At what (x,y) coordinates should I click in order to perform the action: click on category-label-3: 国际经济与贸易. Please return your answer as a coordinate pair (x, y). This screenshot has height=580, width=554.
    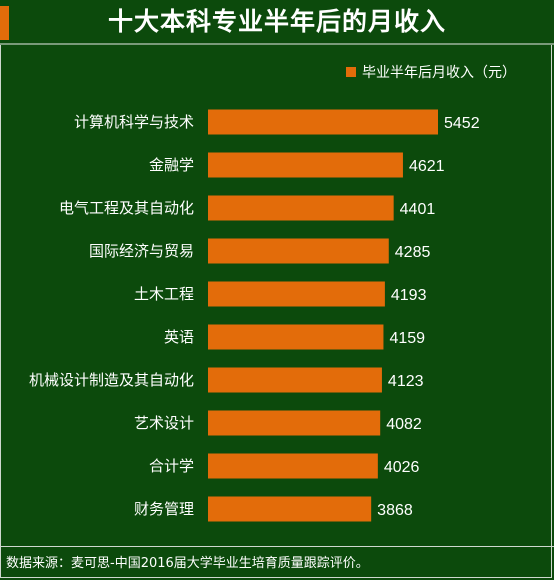
    Looking at the image, I should click on (141, 251).